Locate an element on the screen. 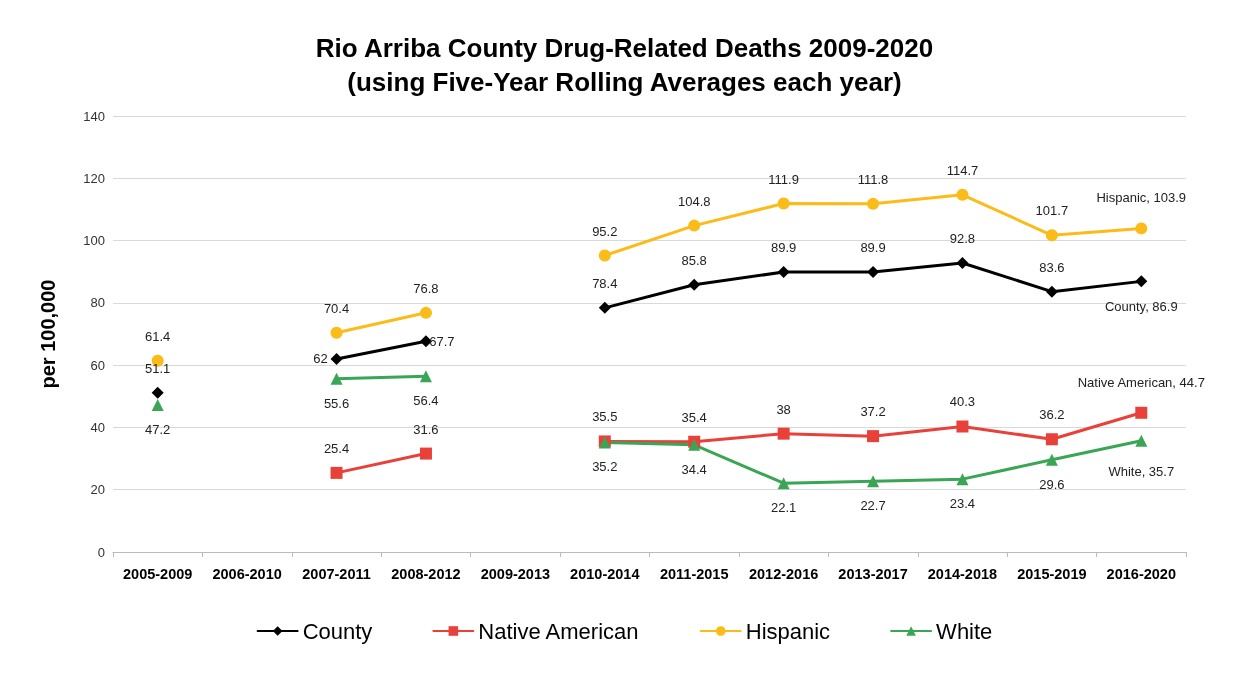 The height and width of the screenshot is (675, 1249). data-label: 22.7 is located at coordinates (873, 506).